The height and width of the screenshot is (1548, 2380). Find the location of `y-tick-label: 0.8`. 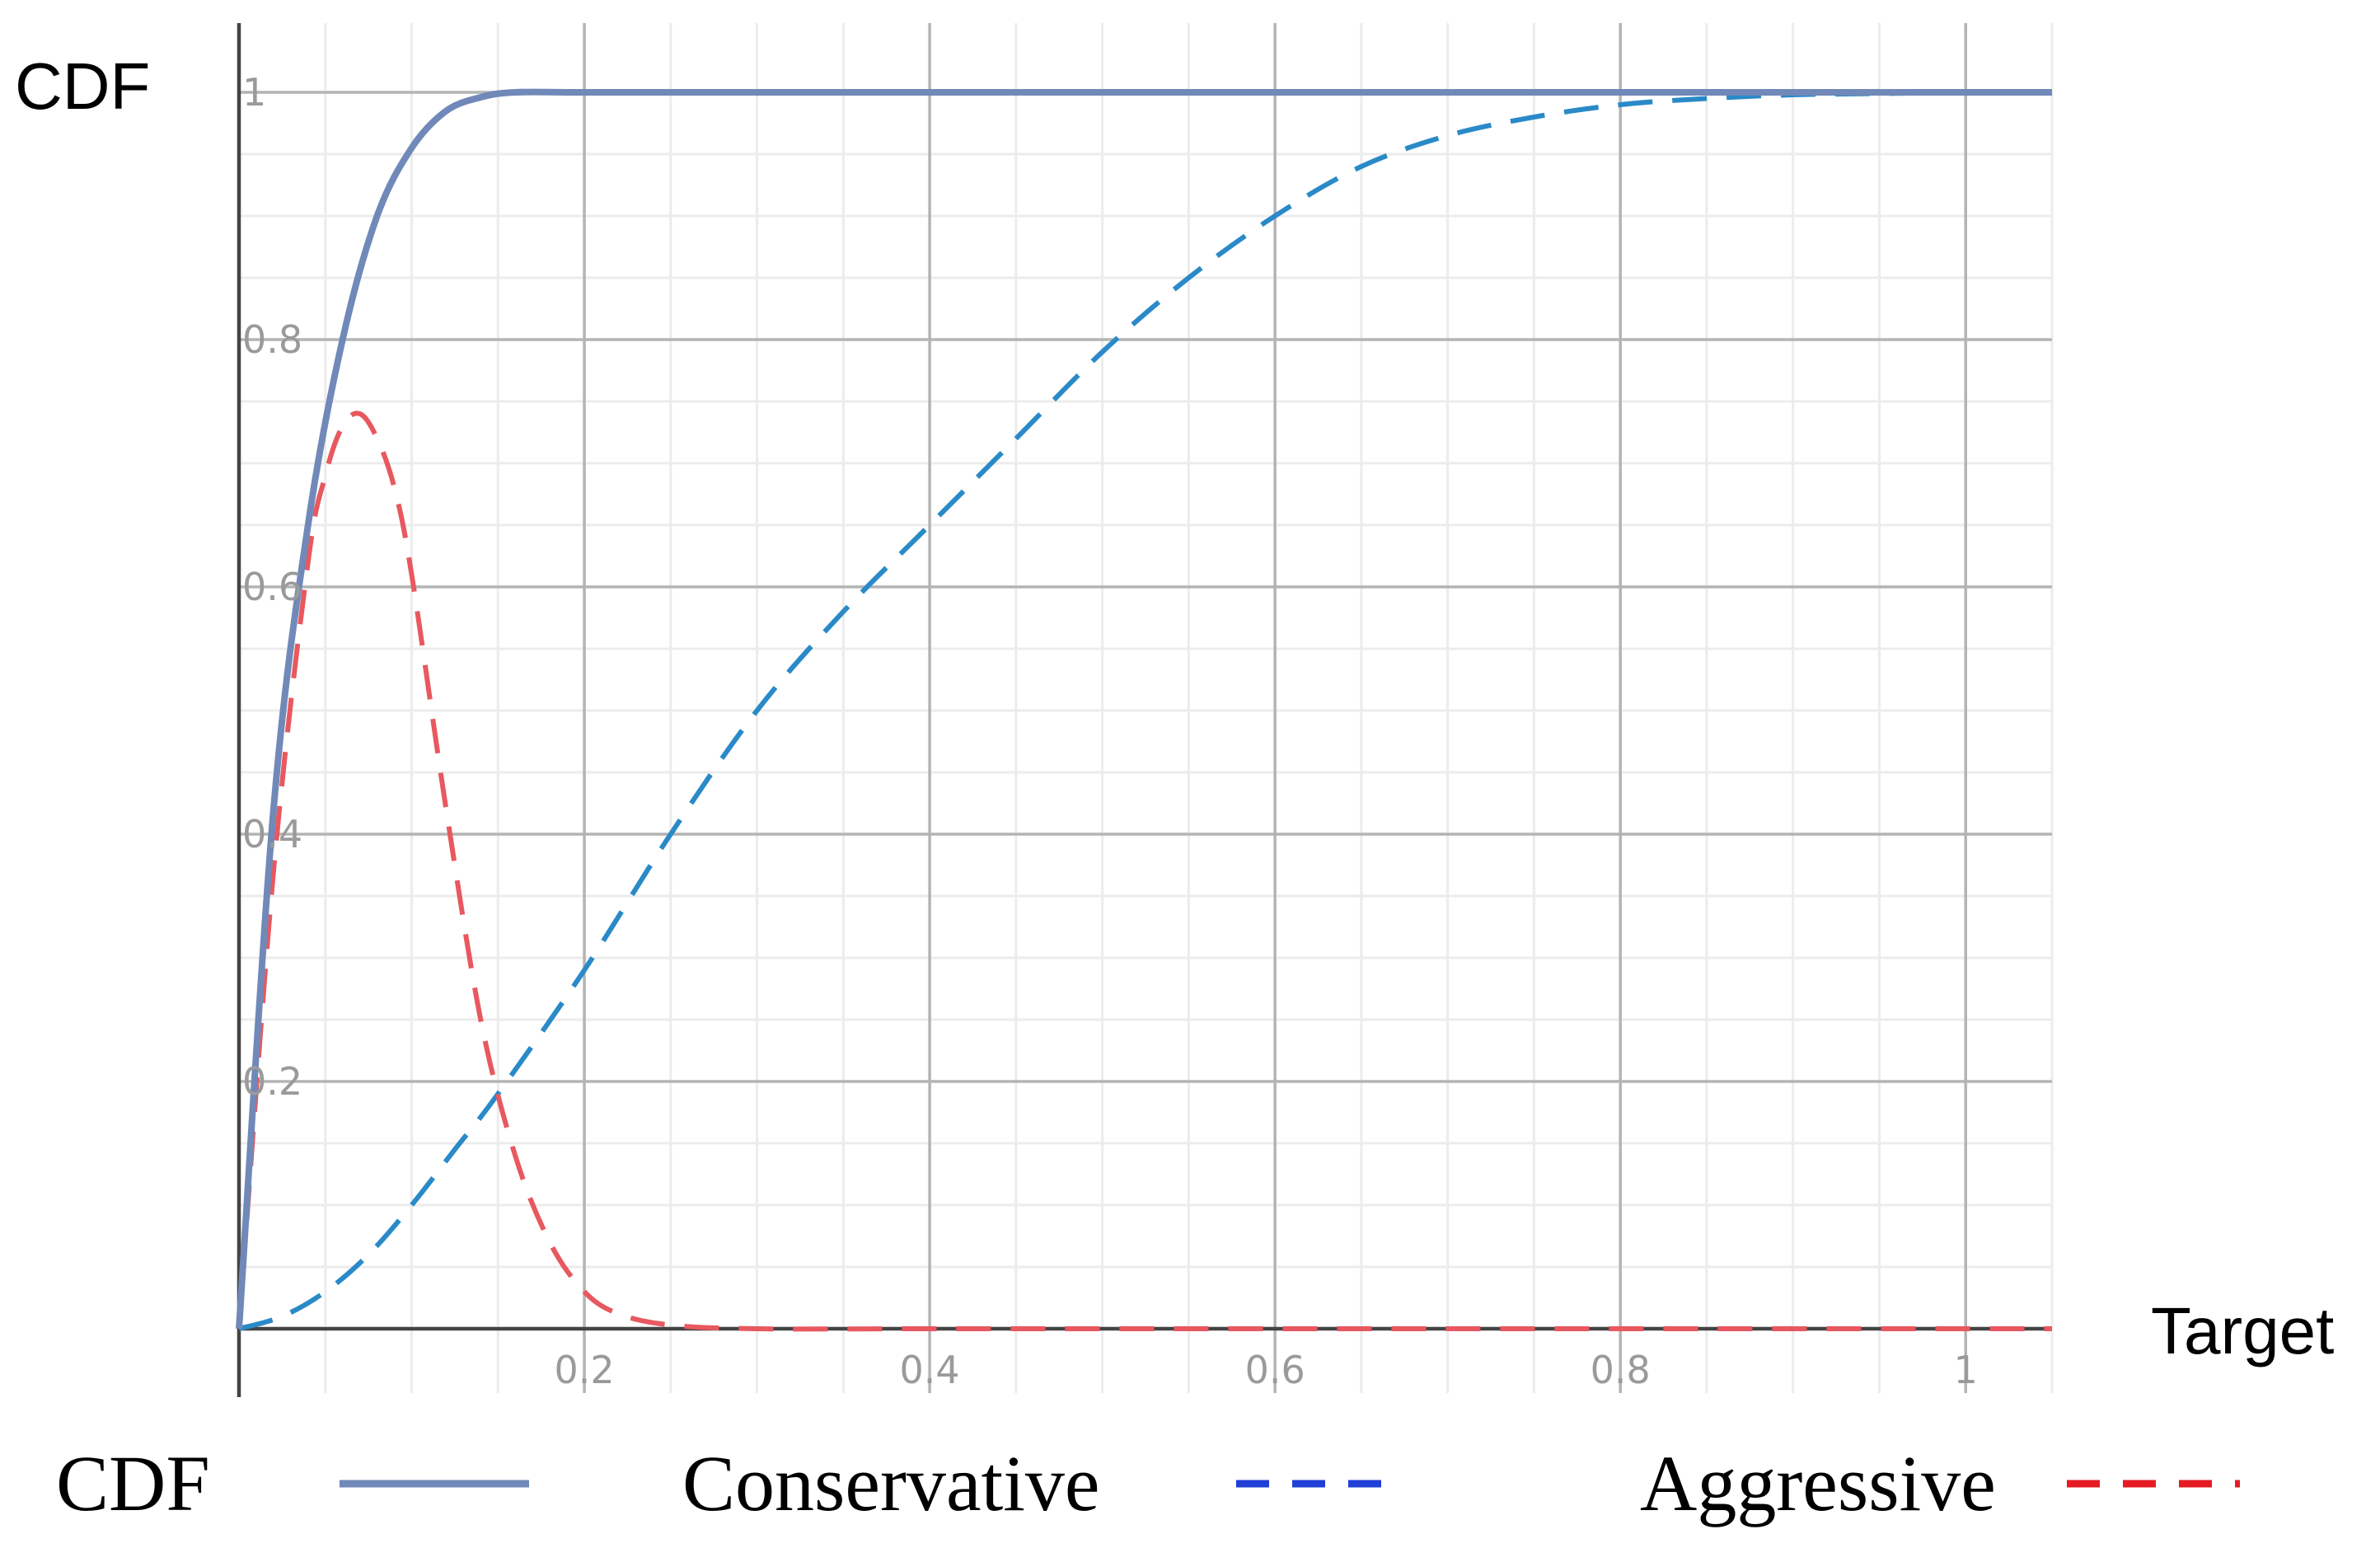

y-tick-label: 0.8 is located at coordinates (272, 339).